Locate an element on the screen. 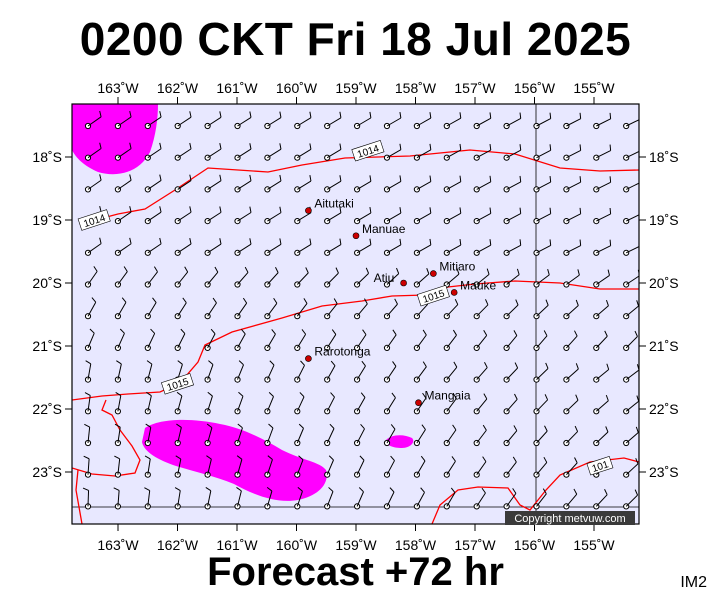  rain-area-south is located at coordinates (234, 460).